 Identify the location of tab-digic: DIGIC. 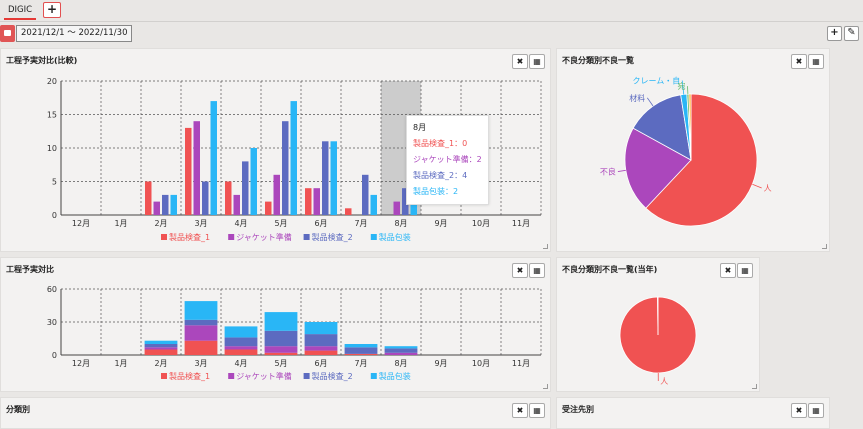
(20, 11).